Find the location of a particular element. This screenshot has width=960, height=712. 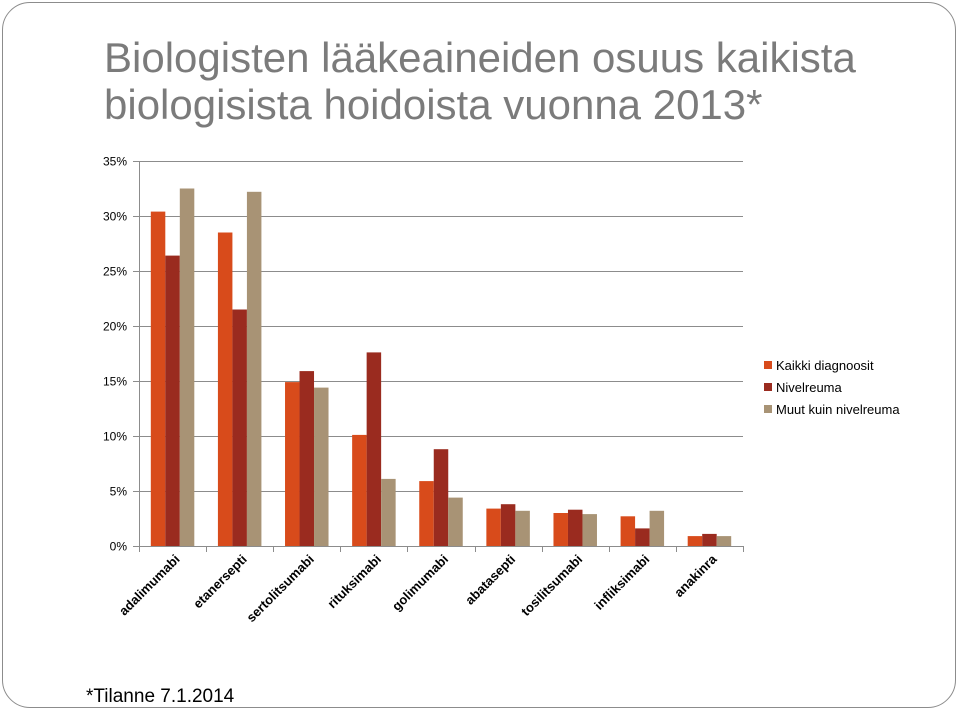

y-tick-label: 5% is located at coordinates (119, 492).